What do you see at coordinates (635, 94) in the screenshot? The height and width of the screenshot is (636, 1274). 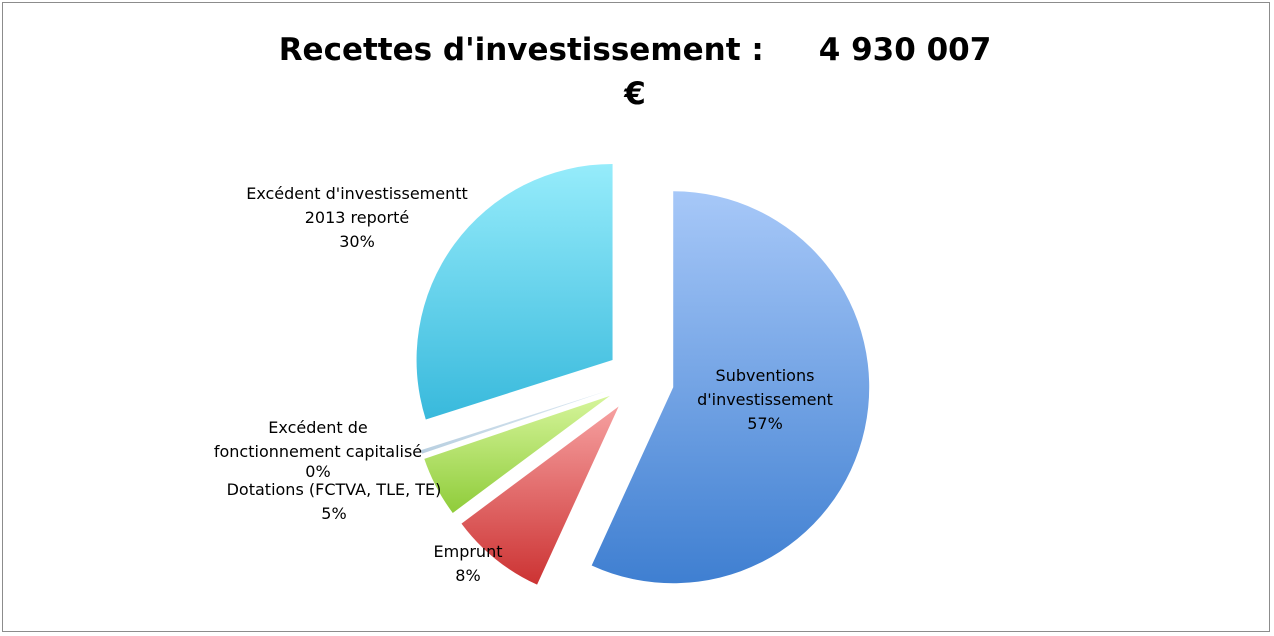 I see `chart-title-line2: €` at bounding box center [635, 94].